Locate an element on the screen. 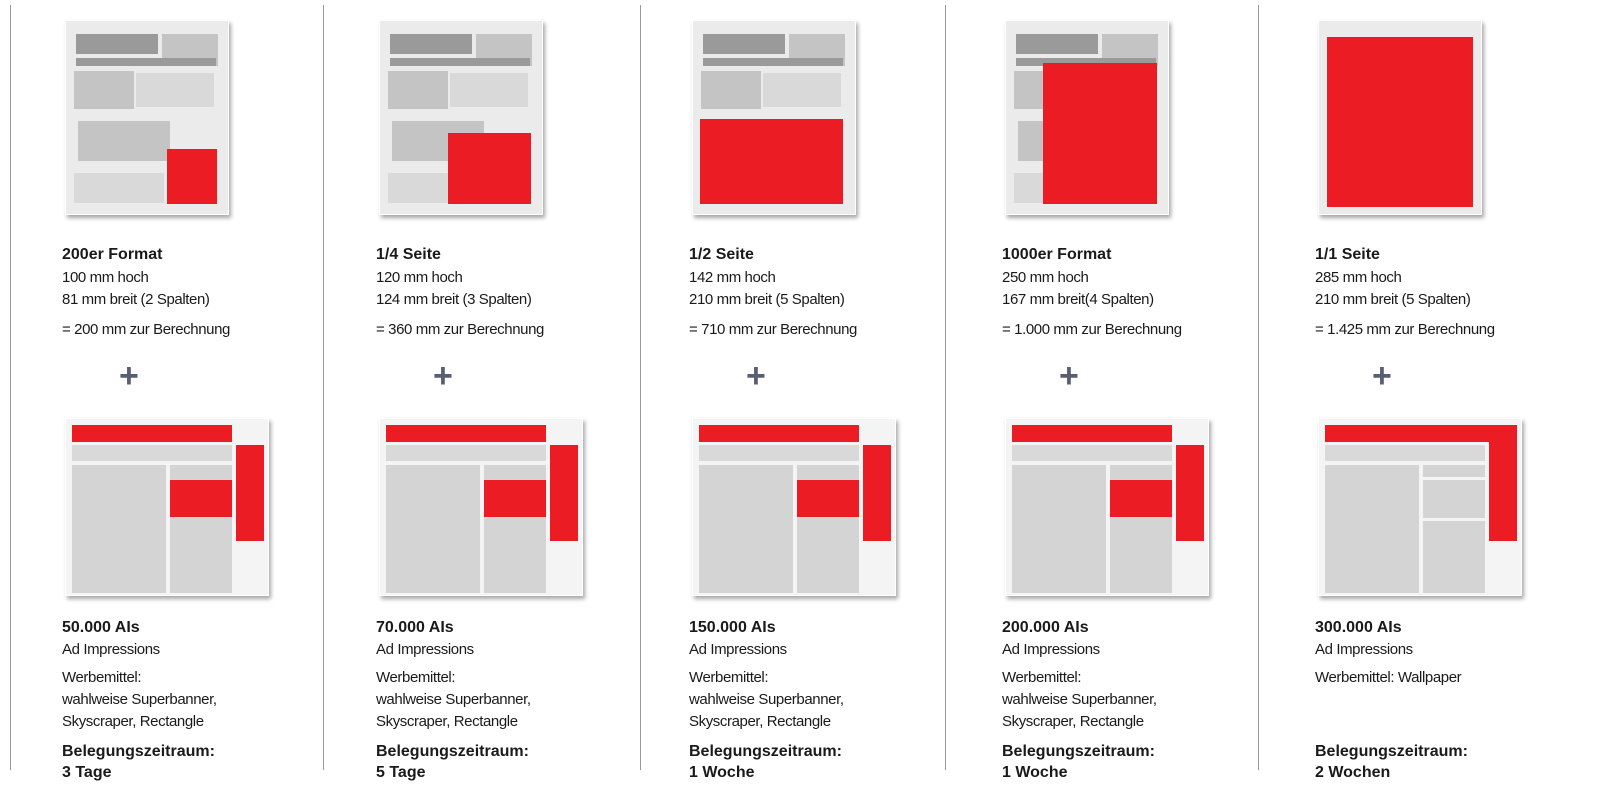  online-title: 200.000 AIs is located at coordinates (1045, 627).